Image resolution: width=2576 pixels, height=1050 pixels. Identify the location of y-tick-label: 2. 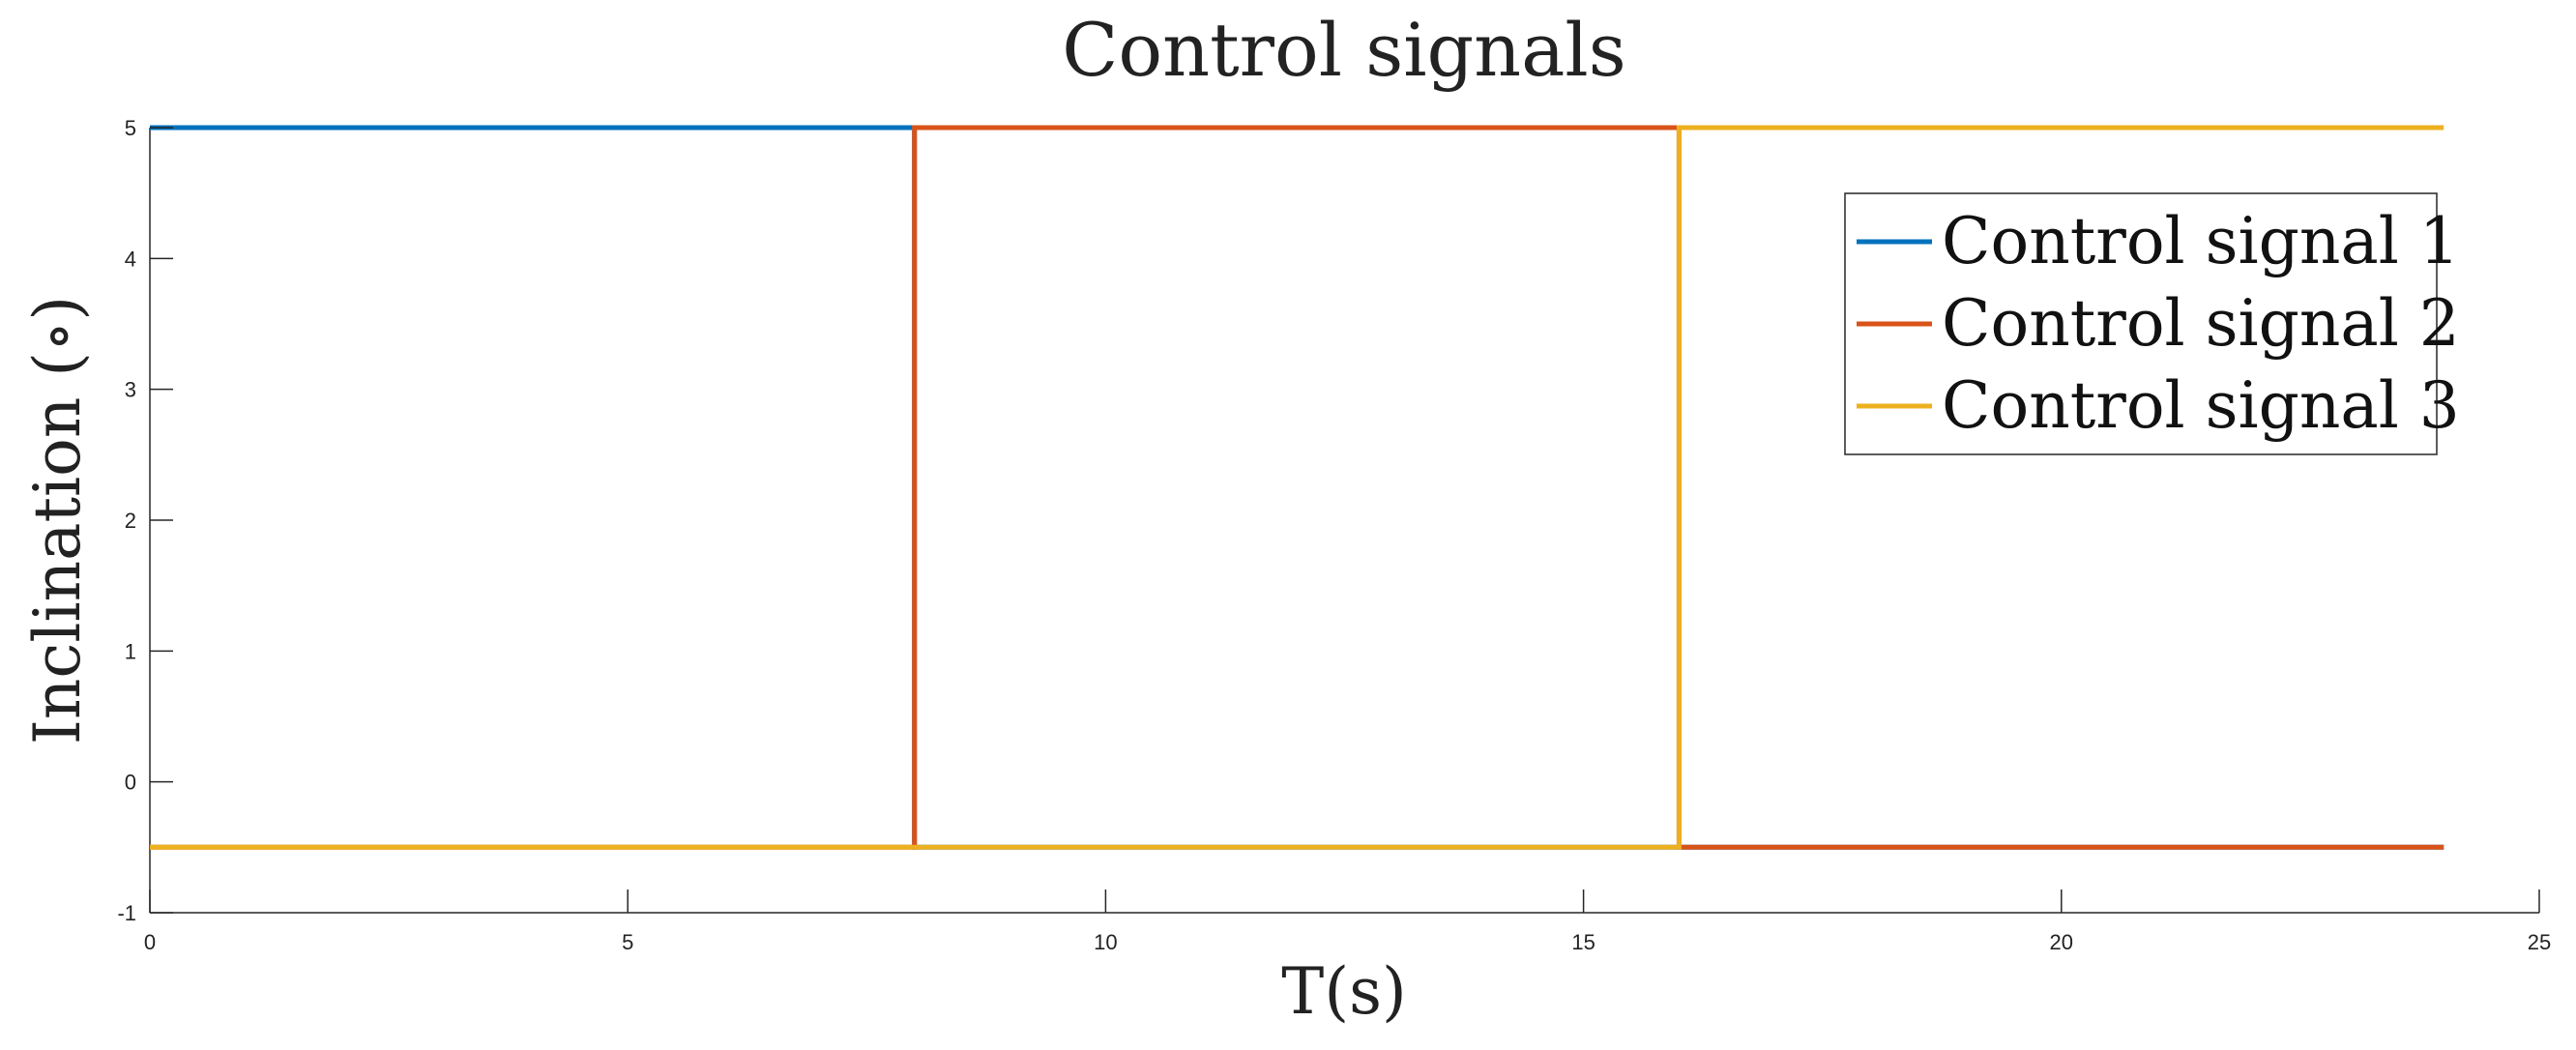
(130, 521).